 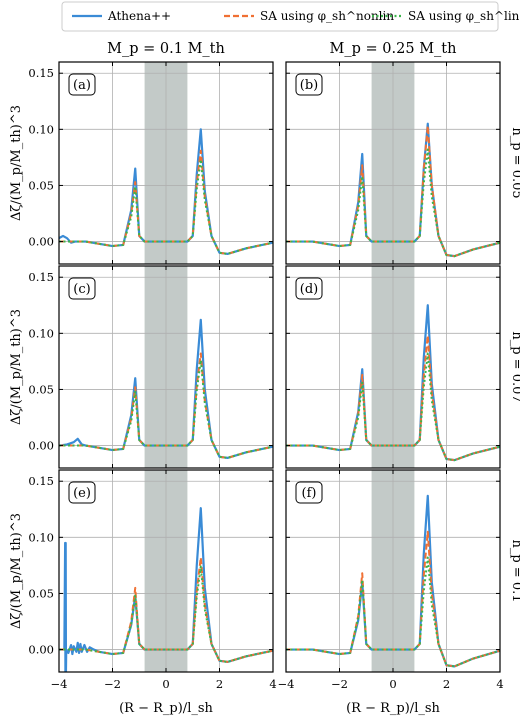 I want to click on panel-tag: (c), so click(x=81, y=289).